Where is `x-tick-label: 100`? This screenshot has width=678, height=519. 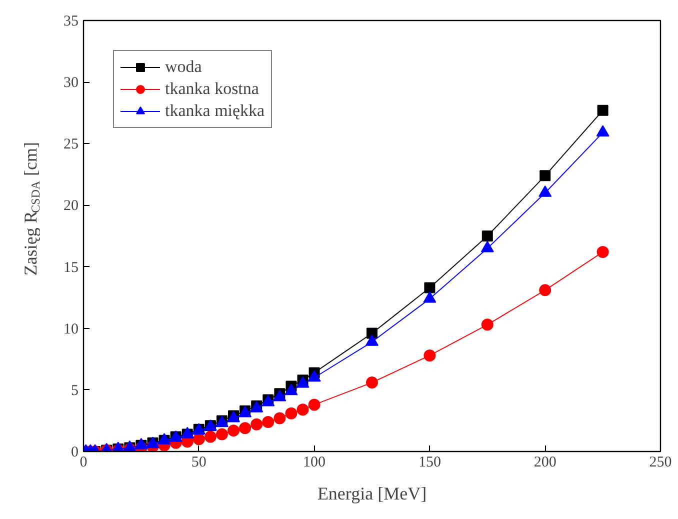
x-tick-label: 100 is located at coordinates (314, 462).